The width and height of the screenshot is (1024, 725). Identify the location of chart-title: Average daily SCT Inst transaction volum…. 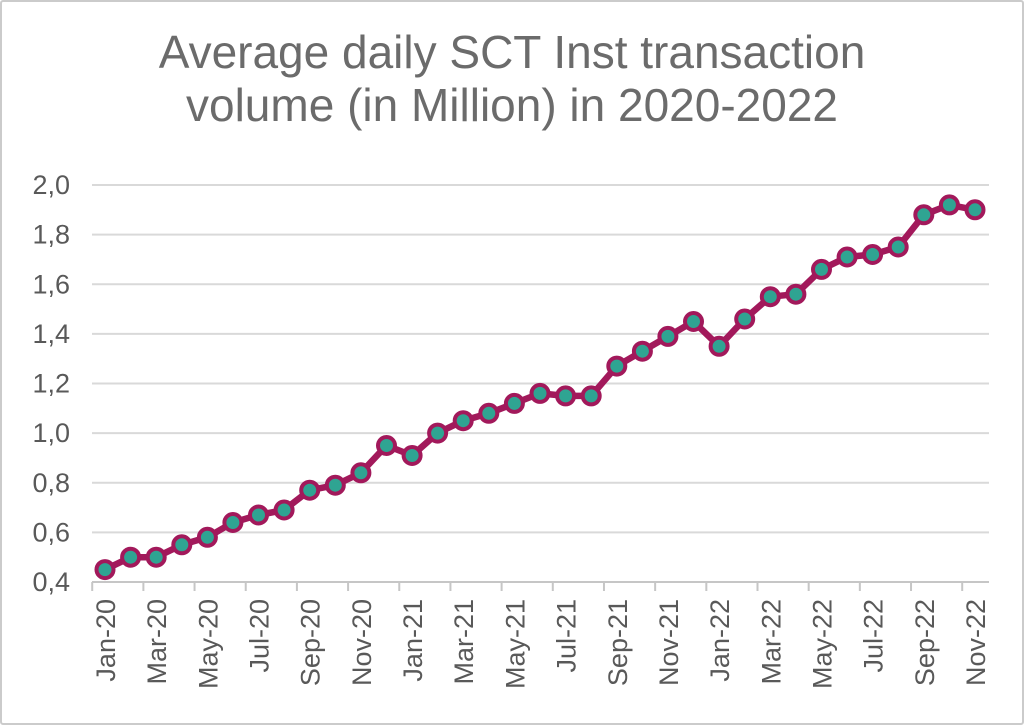
(512, 78).